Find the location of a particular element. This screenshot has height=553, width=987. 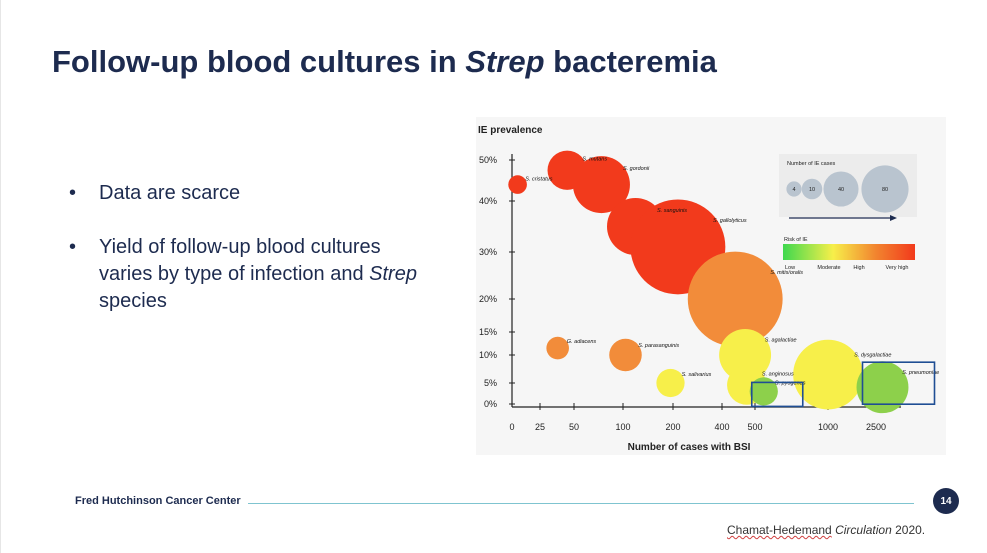

x-tick-label: 500 is located at coordinates (754, 427).